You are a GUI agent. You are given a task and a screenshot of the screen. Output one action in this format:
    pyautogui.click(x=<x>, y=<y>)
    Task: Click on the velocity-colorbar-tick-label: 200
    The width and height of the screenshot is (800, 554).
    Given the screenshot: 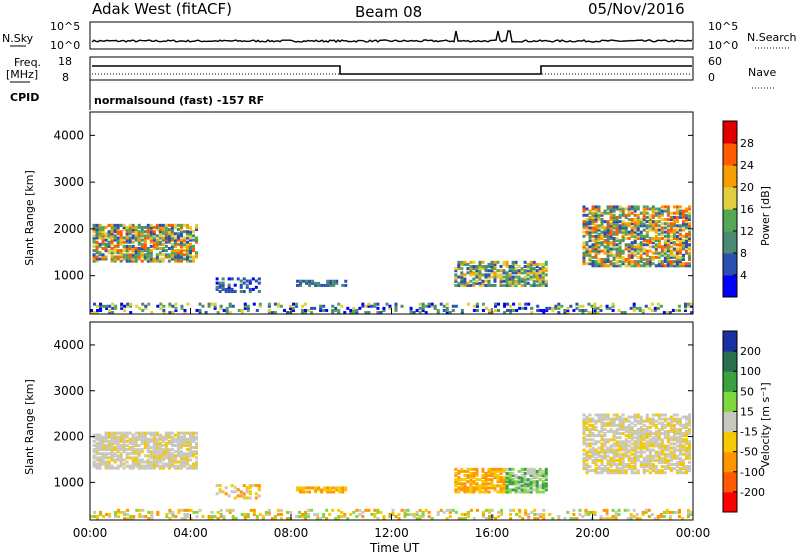 What is the action you would take?
    pyautogui.click(x=750, y=351)
    